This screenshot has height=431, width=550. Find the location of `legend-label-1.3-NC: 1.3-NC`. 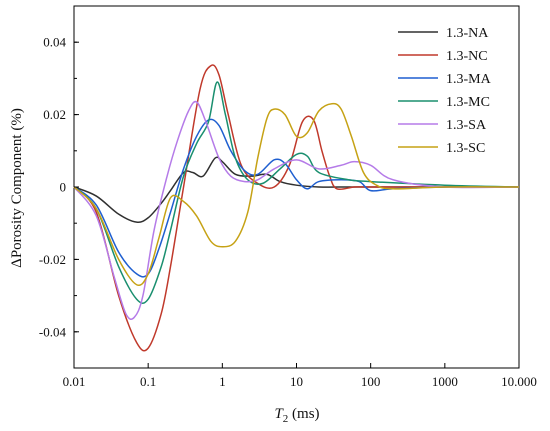

legend-label-1.3-NC: 1.3-NC is located at coordinates (467, 56).